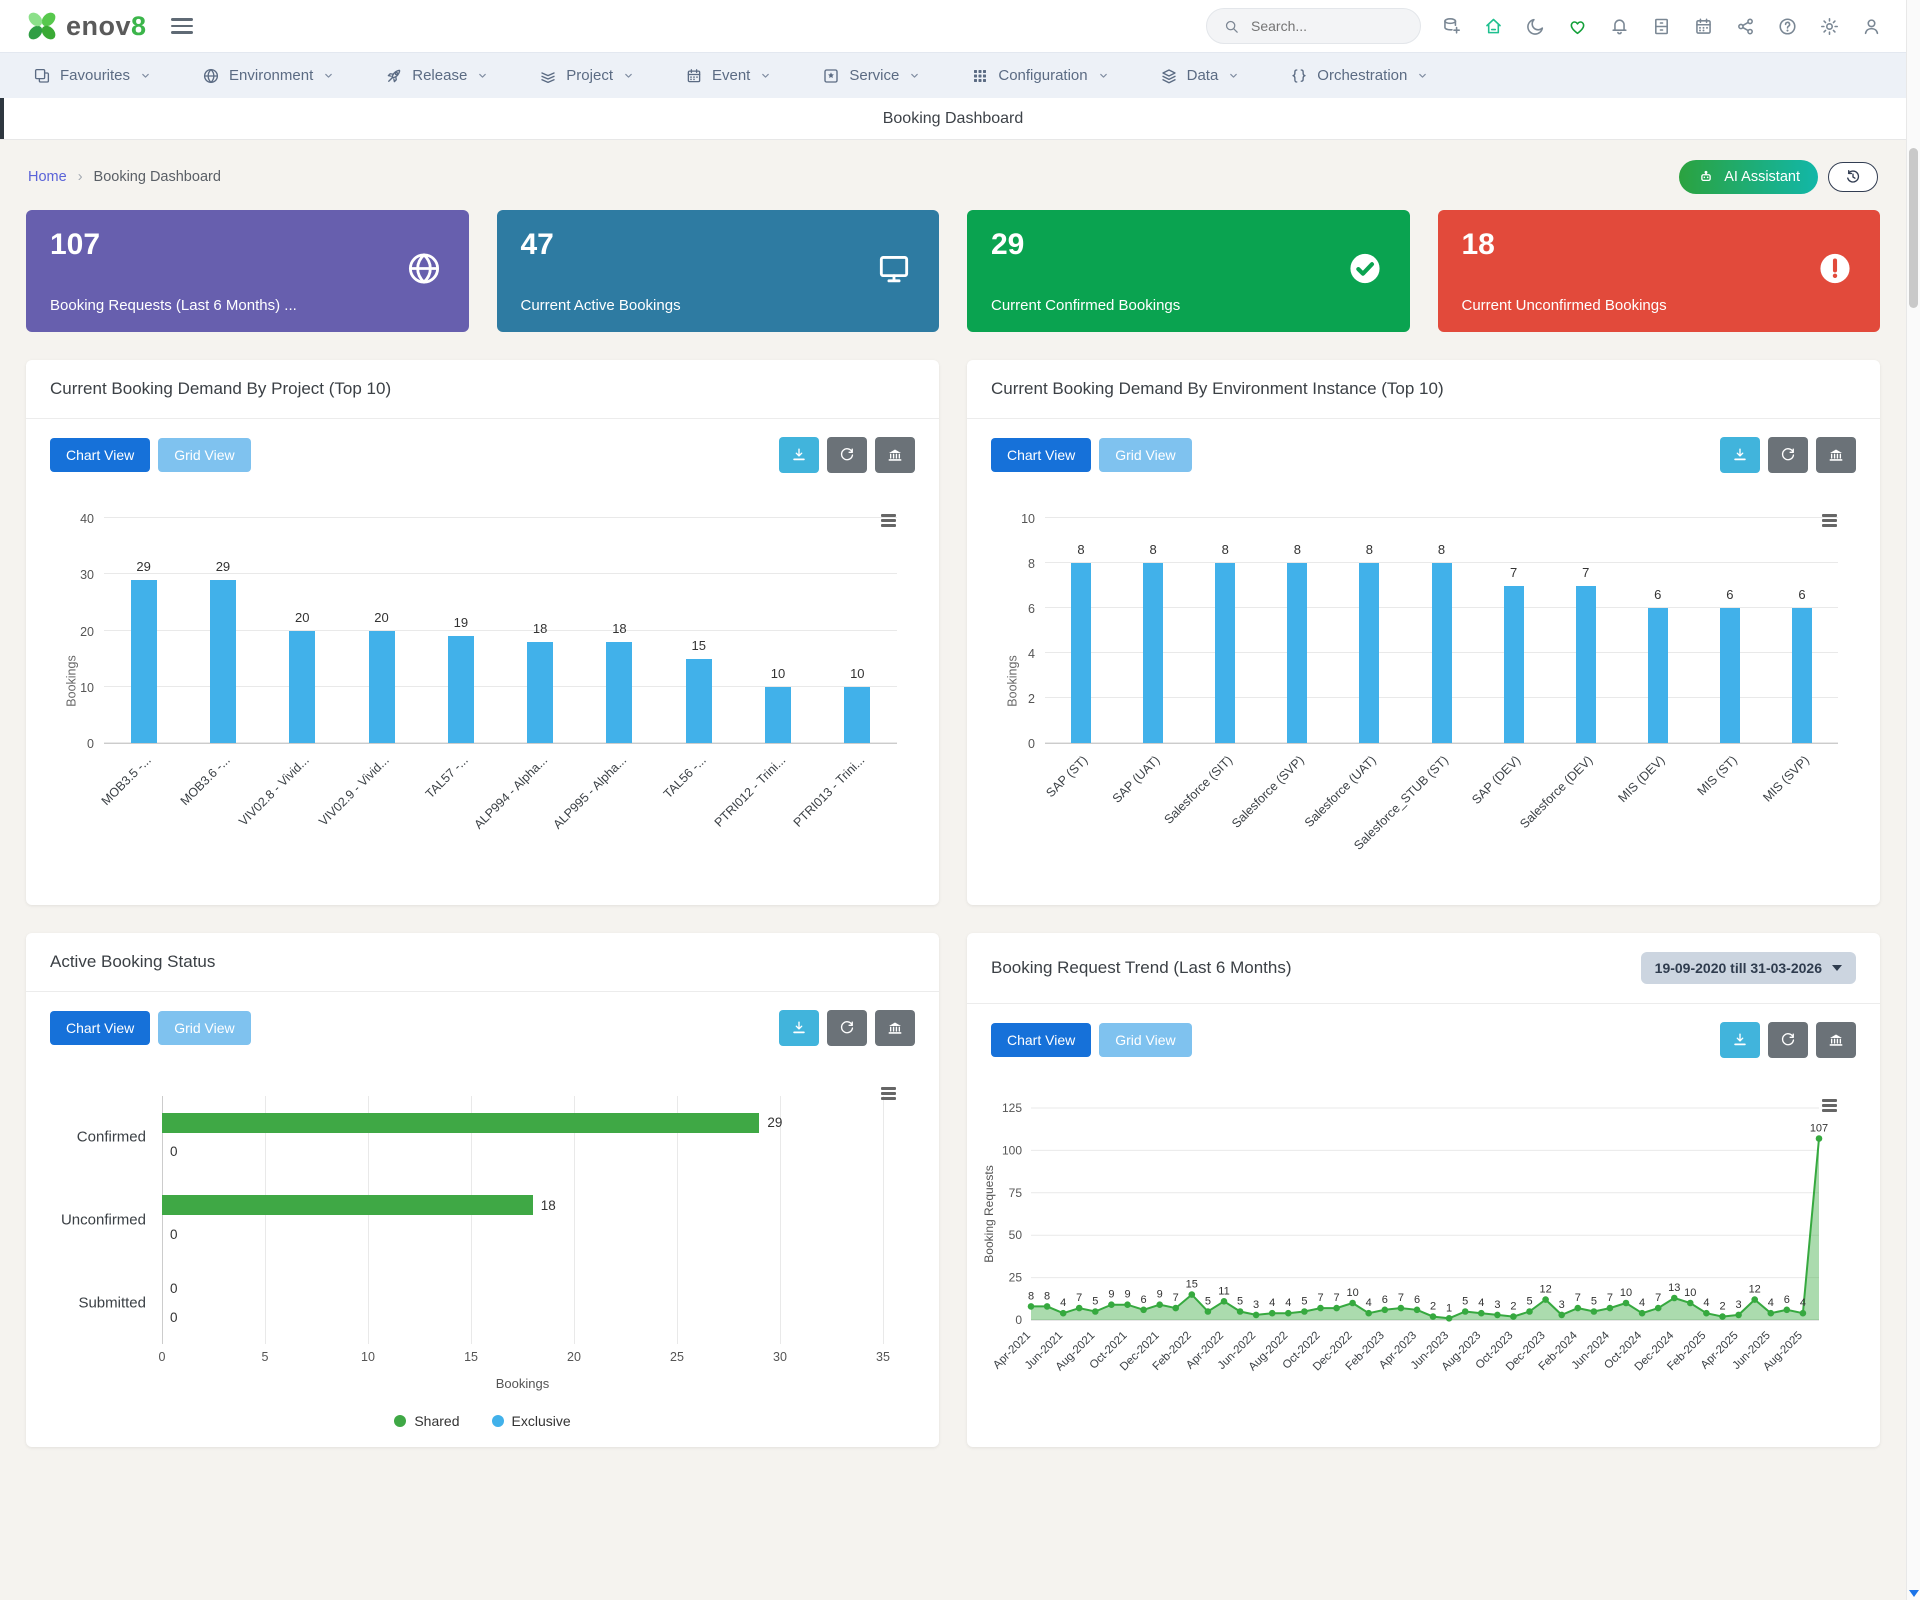  What do you see at coordinates (1385, 1300) in the screenshot?
I see `point-value-label: 6` at bounding box center [1385, 1300].